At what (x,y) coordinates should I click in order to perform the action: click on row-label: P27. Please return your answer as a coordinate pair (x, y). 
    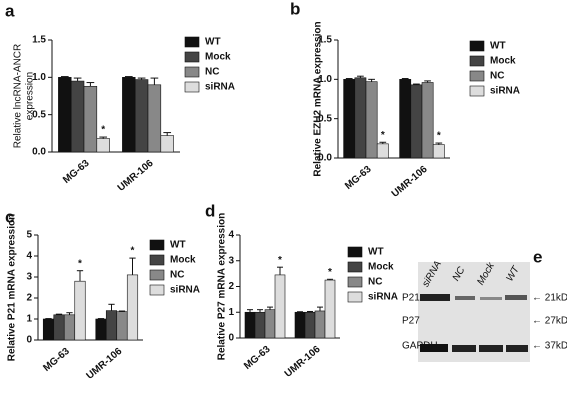
    Looking at the image, I should click on (411, 321).